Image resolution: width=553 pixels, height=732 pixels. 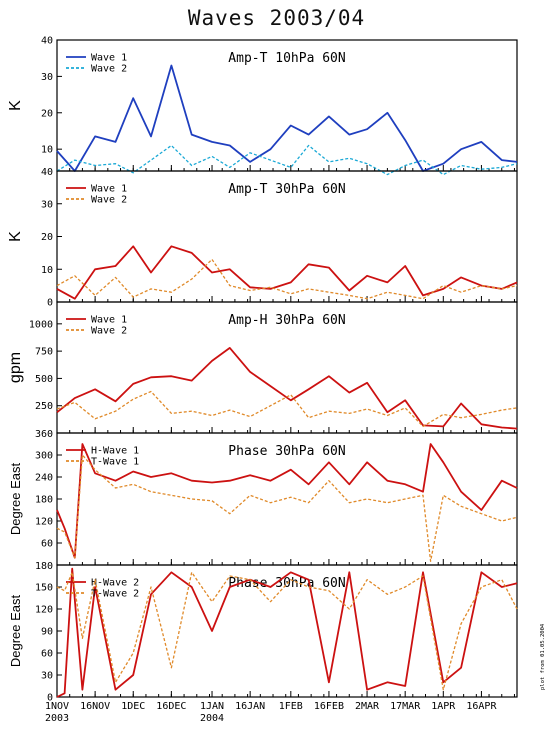 I want to click on x-tick-label: 17MAR, so click(x=405, y=706).